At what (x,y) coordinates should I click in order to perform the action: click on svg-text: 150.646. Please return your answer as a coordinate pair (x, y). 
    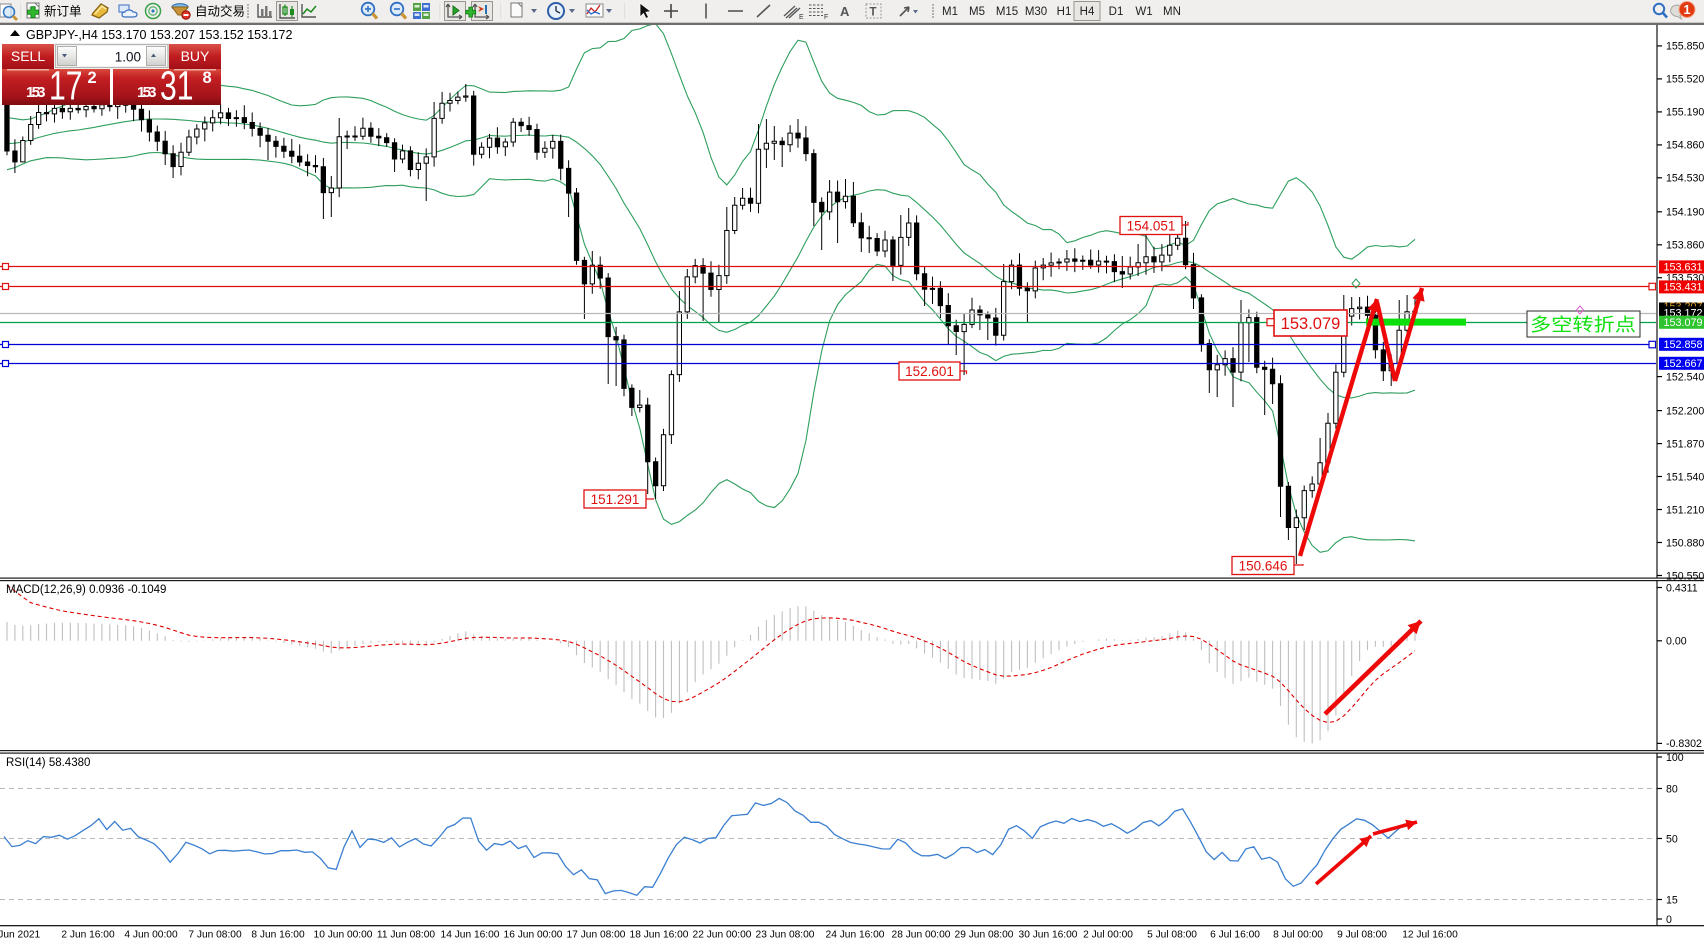
    Looking at the image, I should click on (1263, 565).